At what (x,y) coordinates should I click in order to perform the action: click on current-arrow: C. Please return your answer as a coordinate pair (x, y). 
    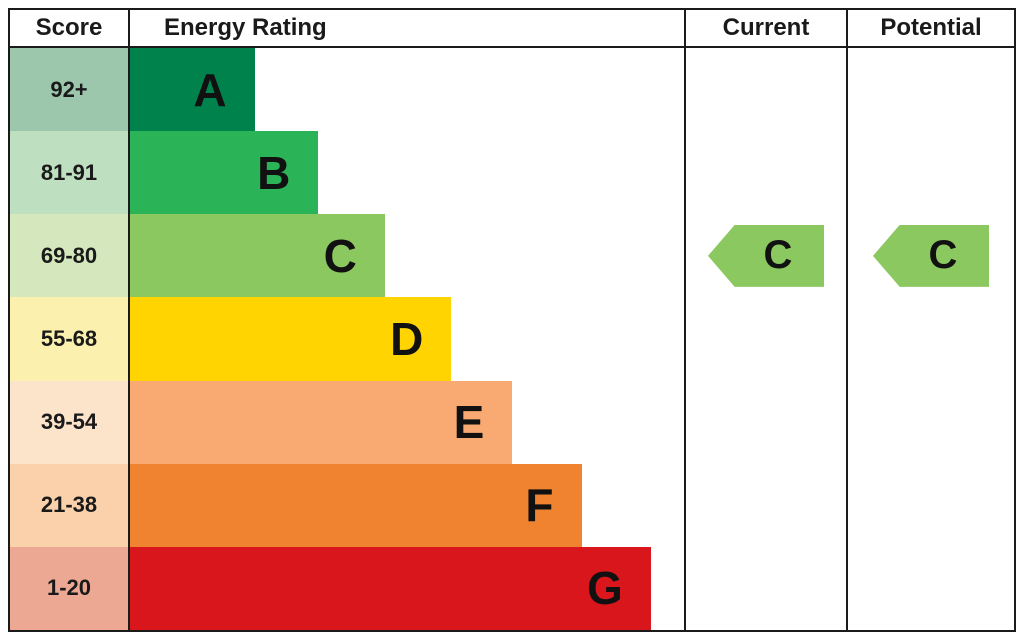
    Looking at the image, I should click on (766, 255).